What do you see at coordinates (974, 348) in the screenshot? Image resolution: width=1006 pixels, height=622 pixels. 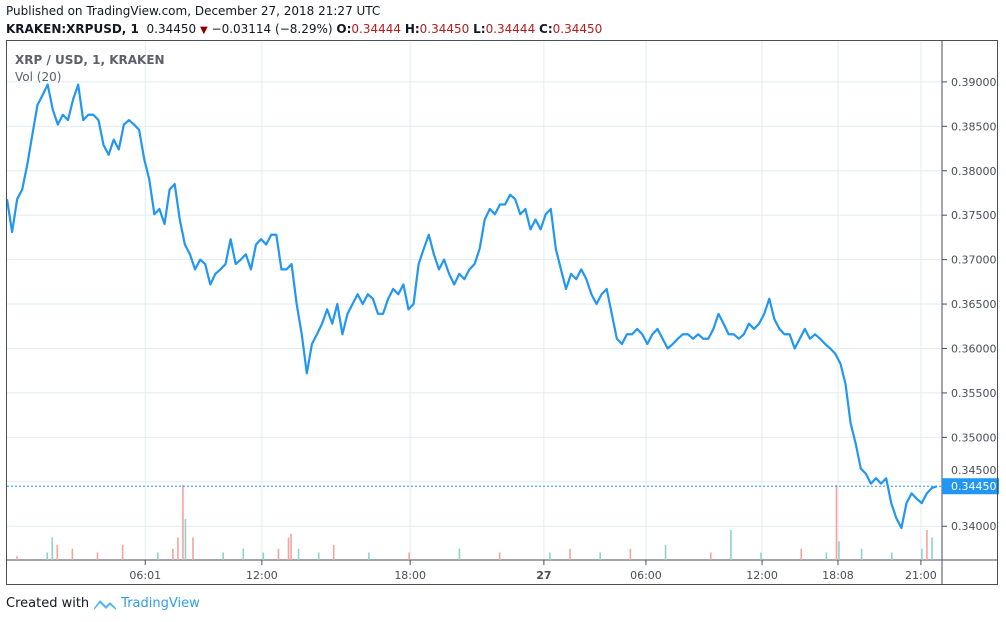 I see `y-tick-label: 0.36000` at bounding box center [974, 348].